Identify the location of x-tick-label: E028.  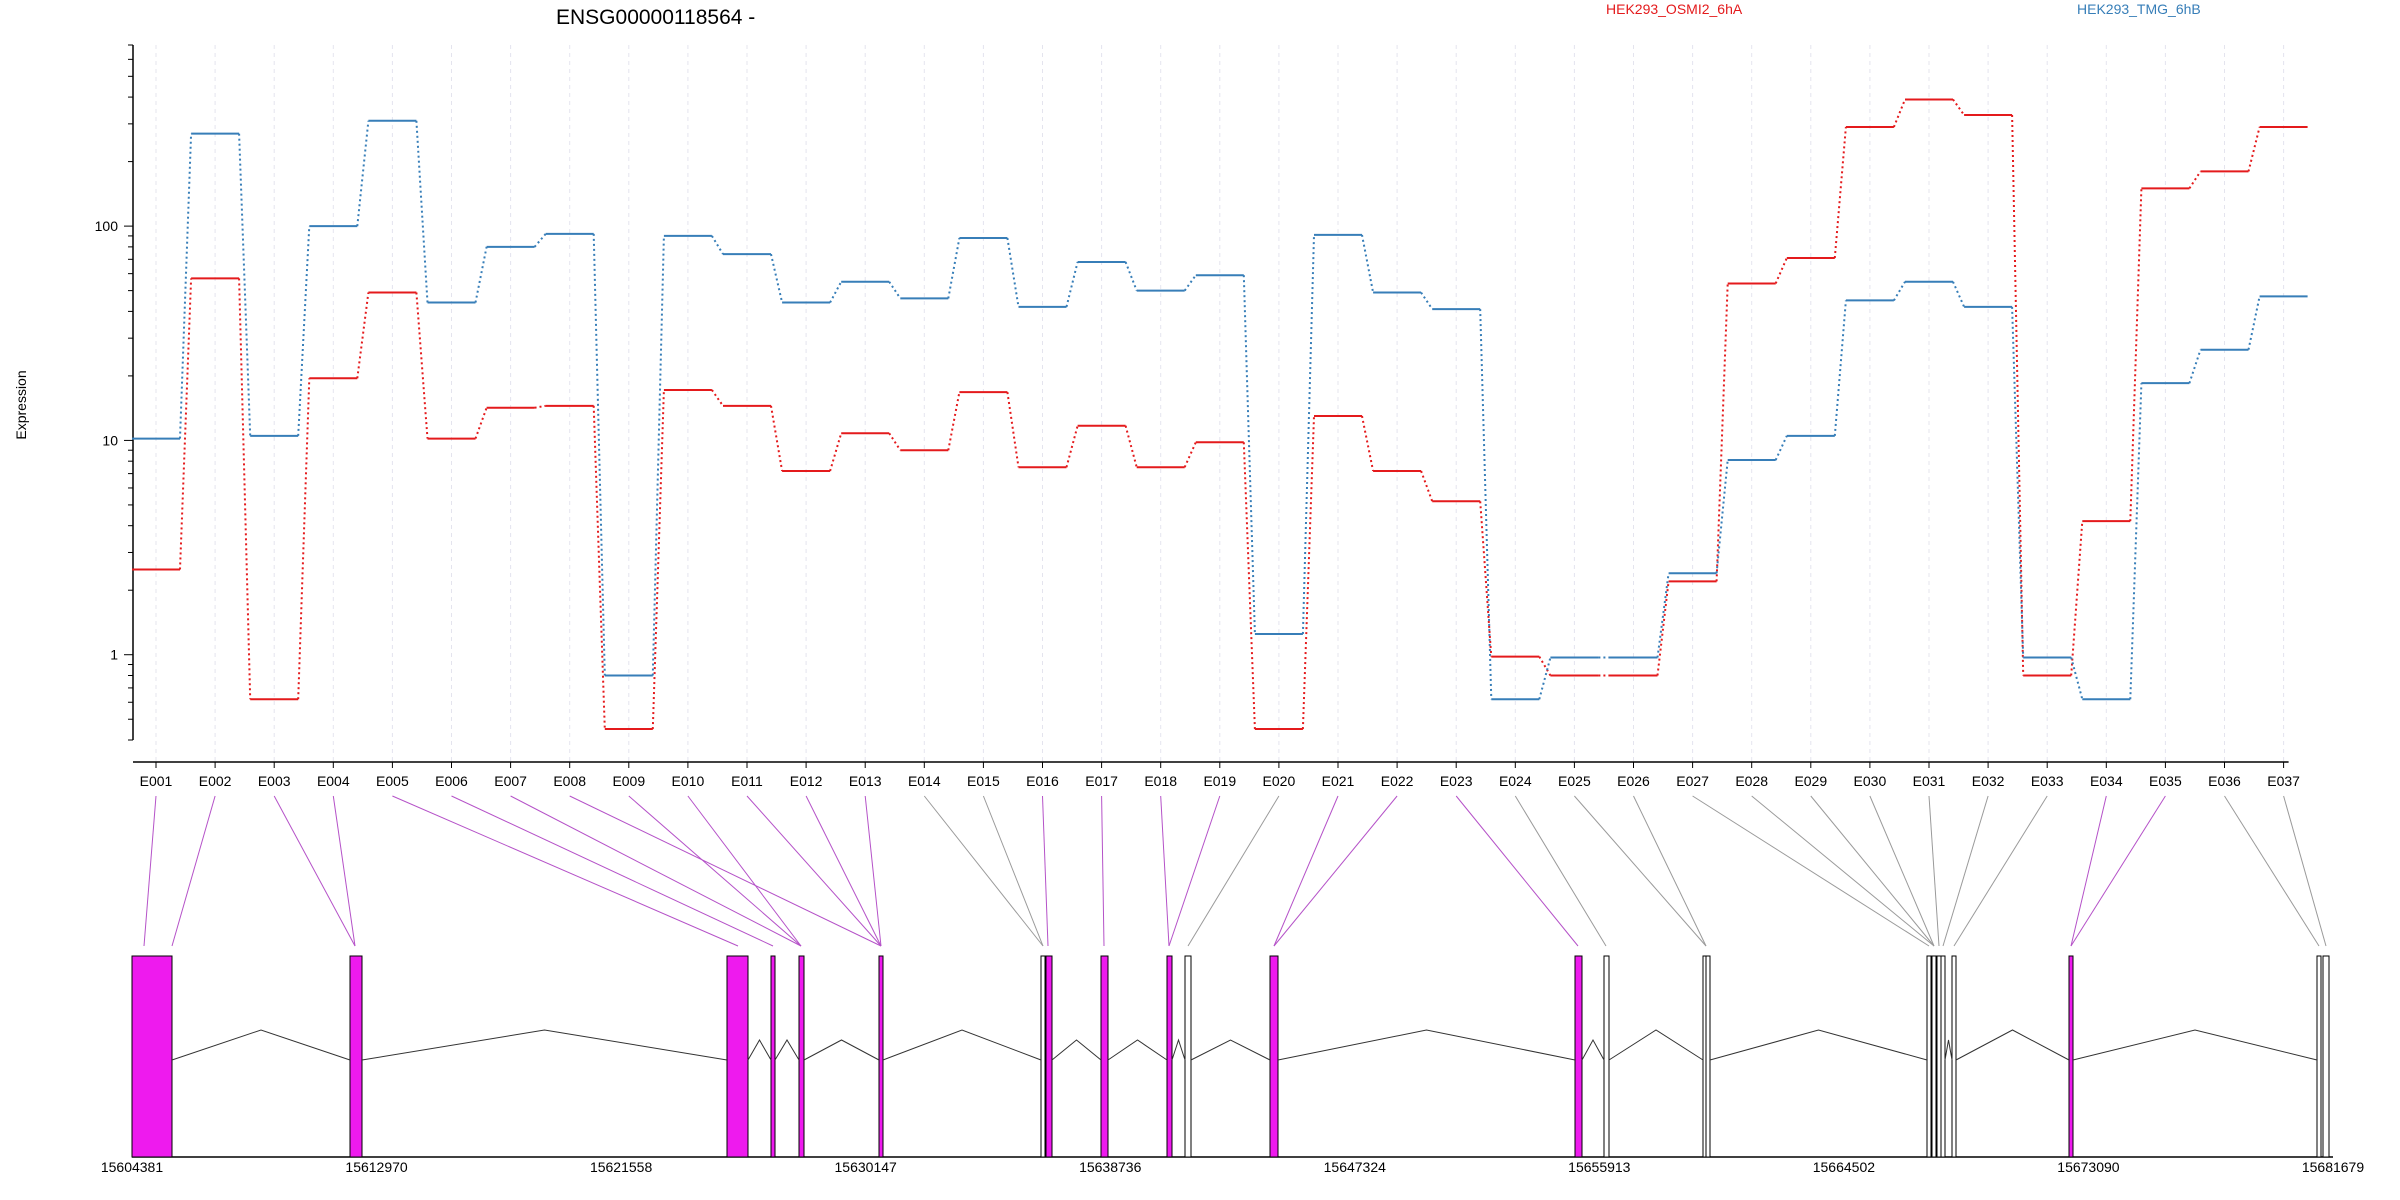
(1751, 781).